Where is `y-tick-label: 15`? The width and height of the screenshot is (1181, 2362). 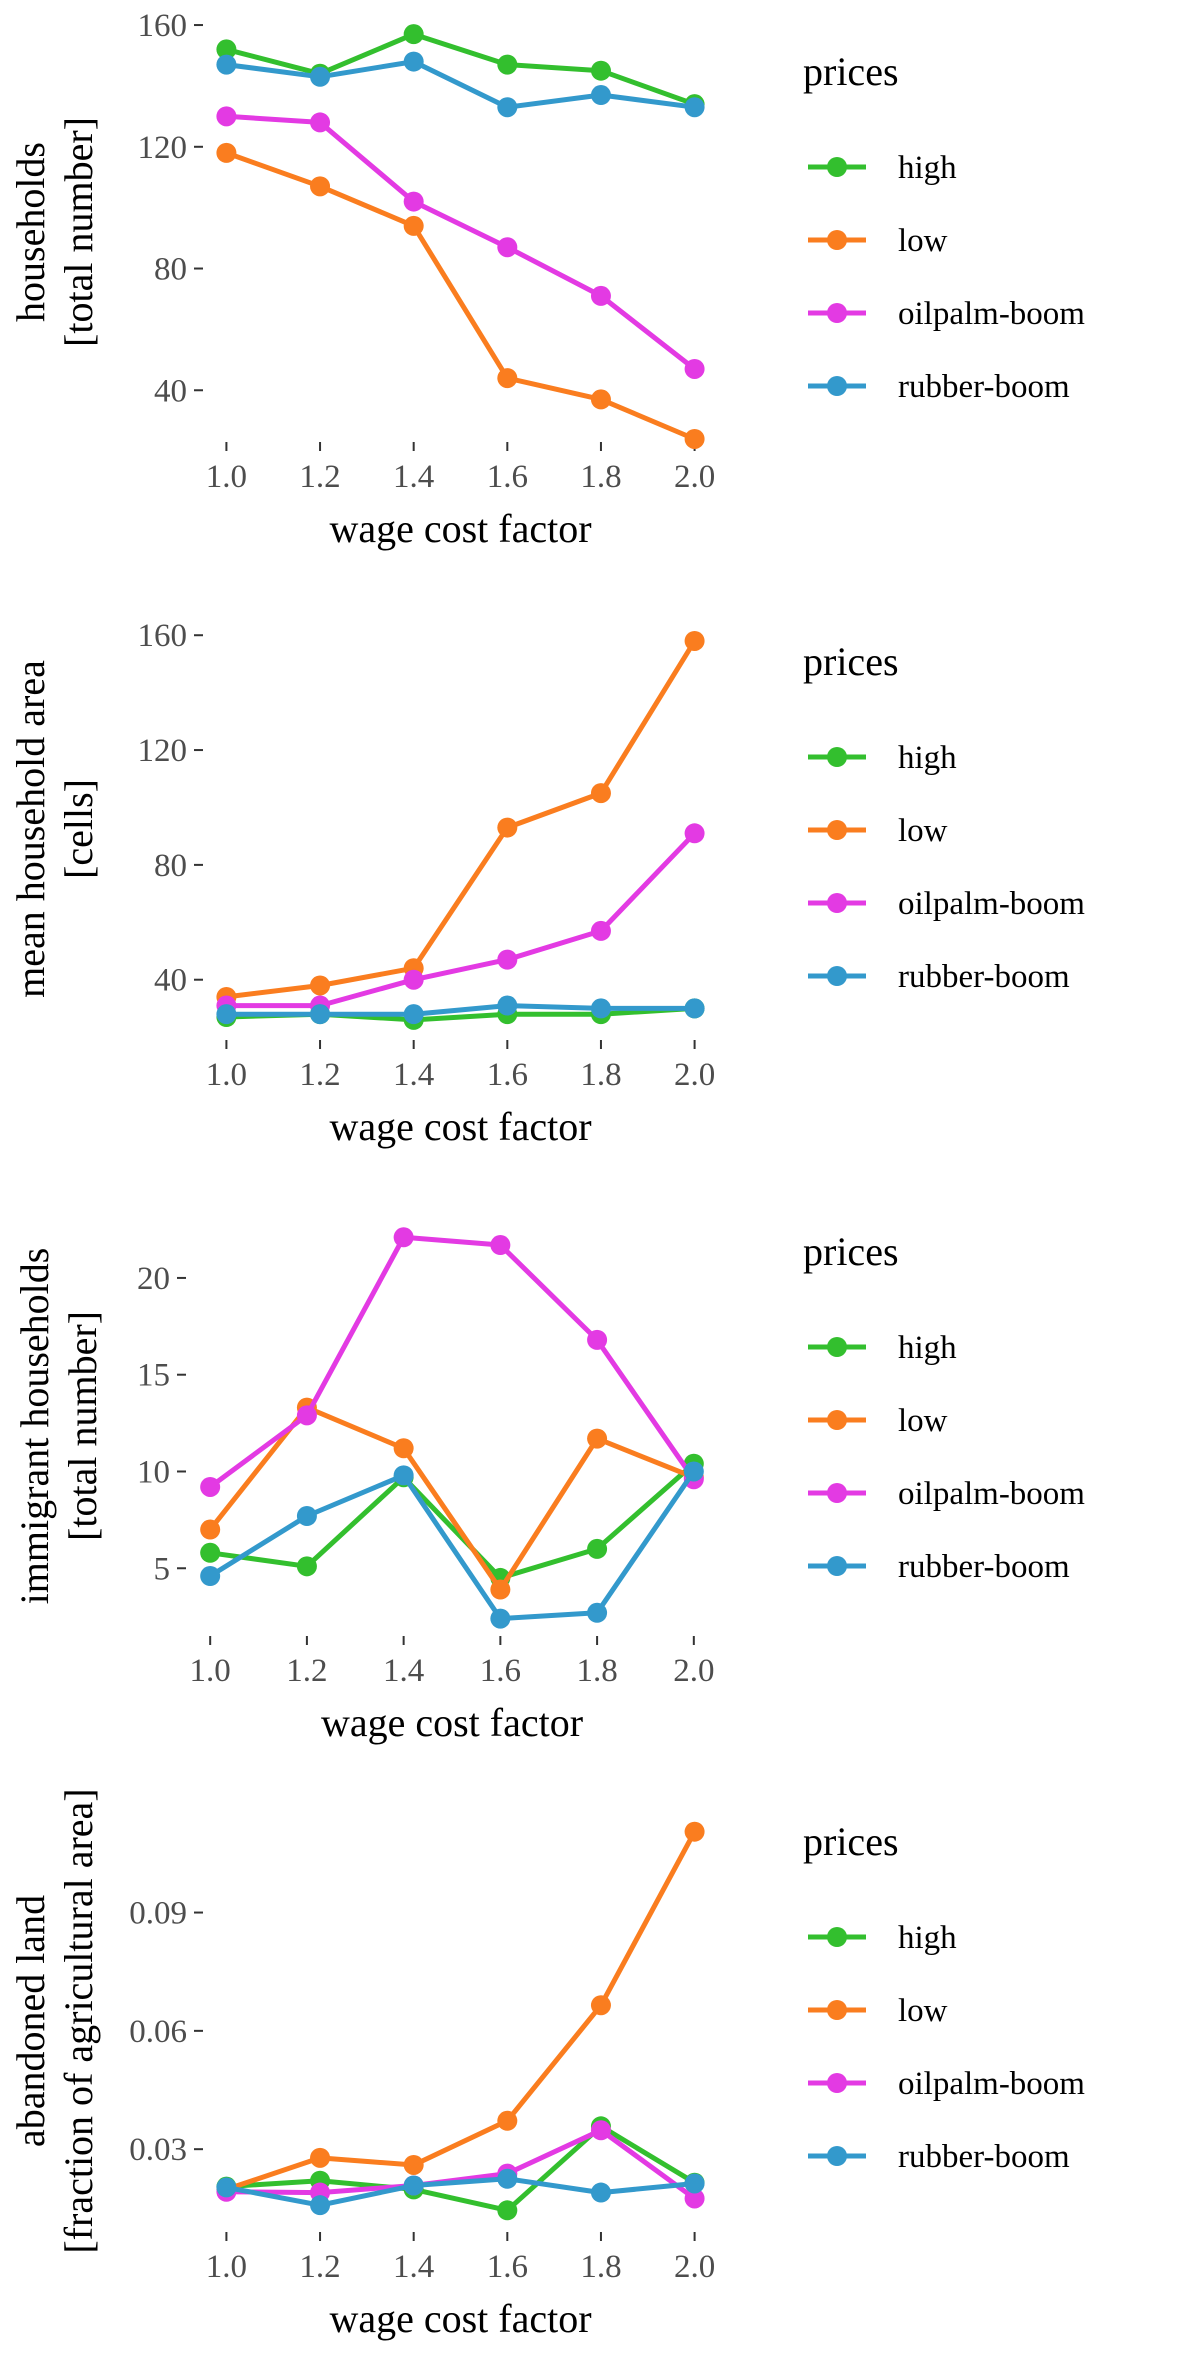
y-tick-label: 15 is located at coordinates (153, 1376).